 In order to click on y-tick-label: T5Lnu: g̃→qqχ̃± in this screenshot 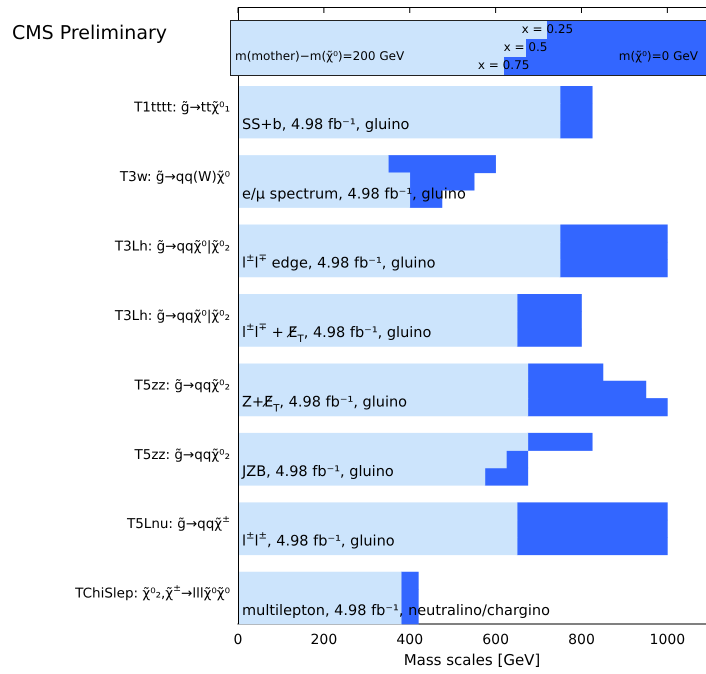, I will do `click(178, 523)`.